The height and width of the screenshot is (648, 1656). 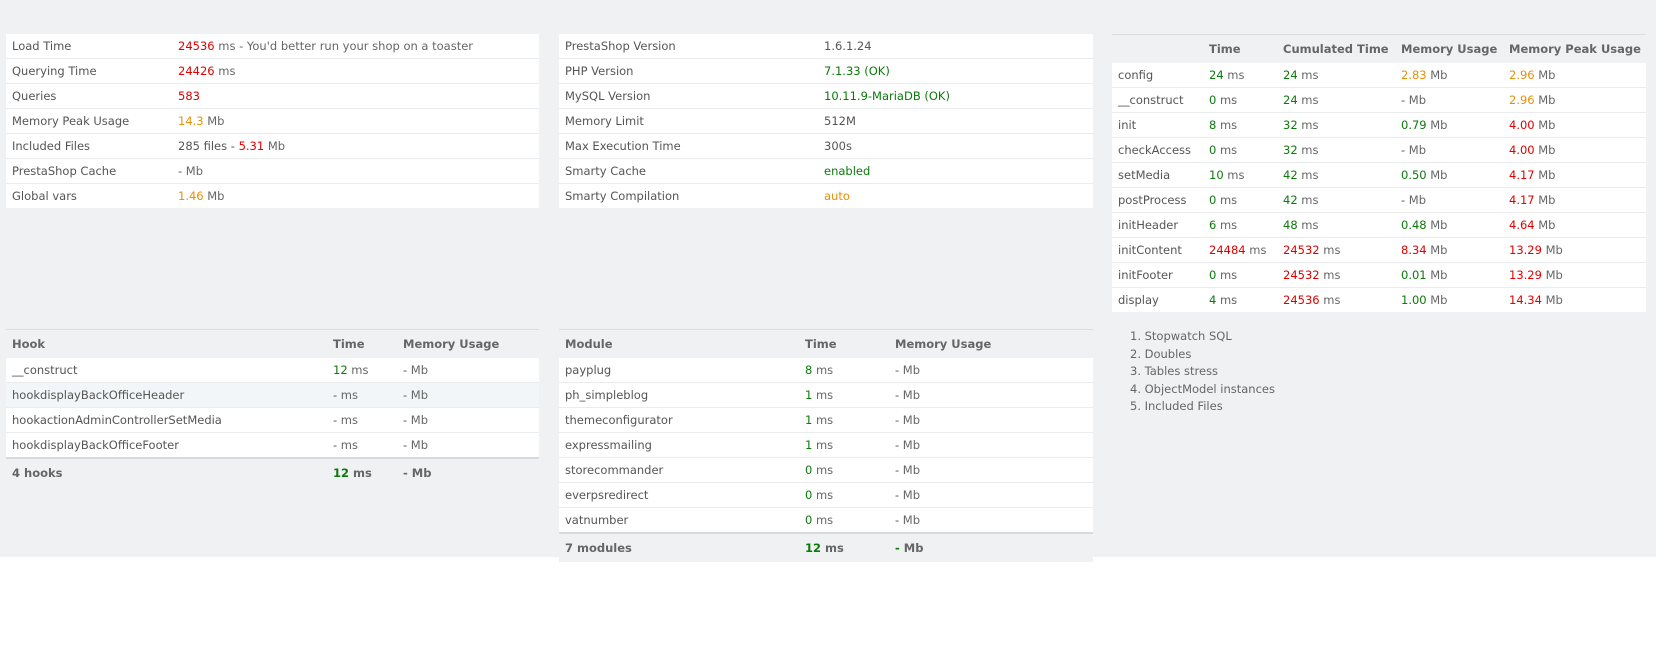 I want to click on config-row: Memory Limit 512M, so click(x=826, y=121).